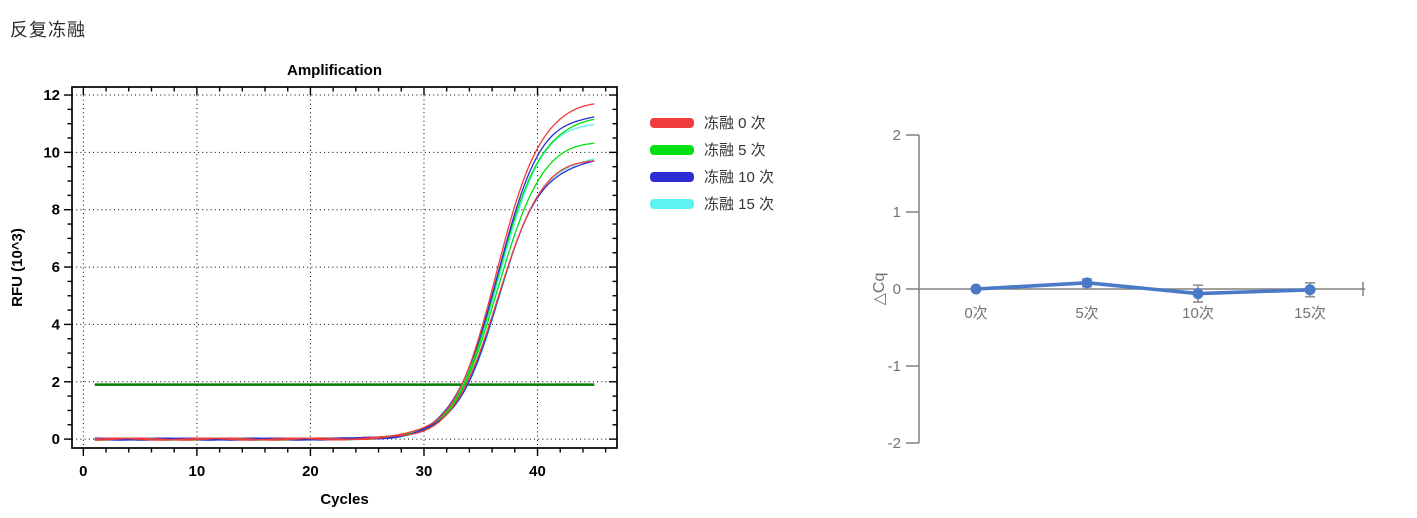  Describe the element at coordinates (897, 212) in the screenshot. I see `dcq-y-tick-label: 1` at that location.